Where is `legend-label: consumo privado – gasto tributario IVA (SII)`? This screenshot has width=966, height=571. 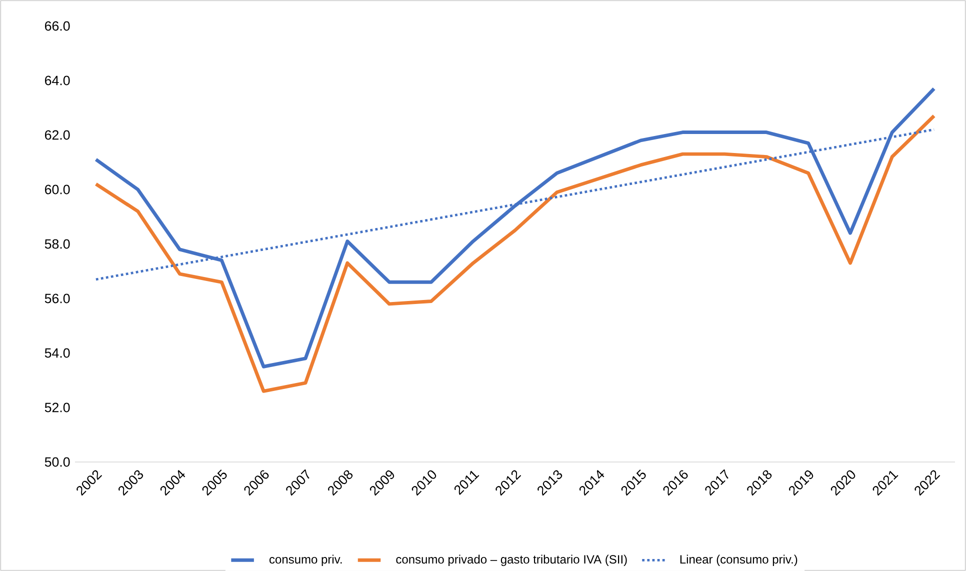
legend-label: consumo privado – gasto tributario IVA (SII) is located at coordinates (511, 560).